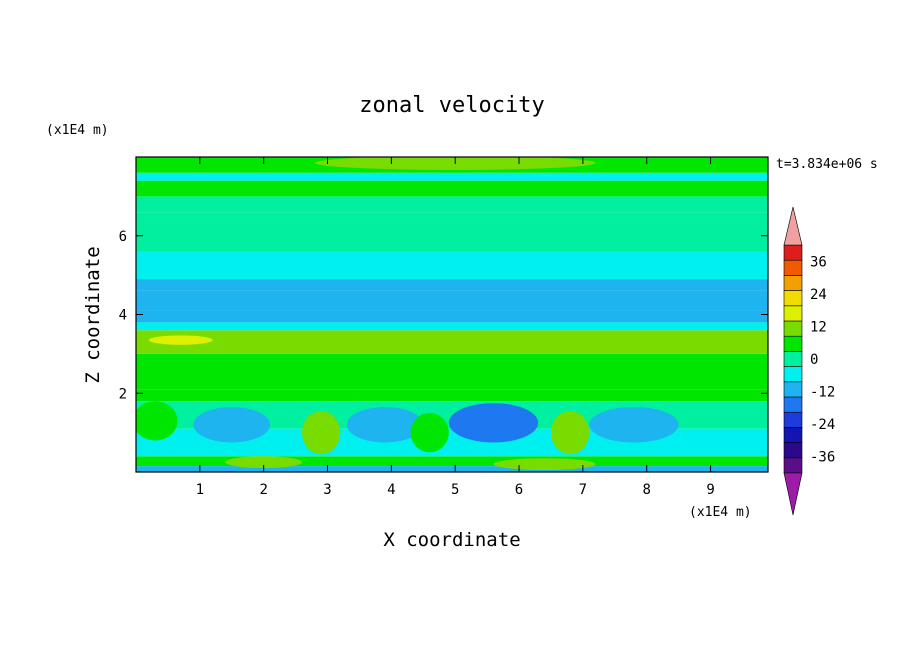  What do you see at coordinates (818, 262) in the screenshot?
I see `colorbar-tick-label: 36` at bounding box center [818, 262].